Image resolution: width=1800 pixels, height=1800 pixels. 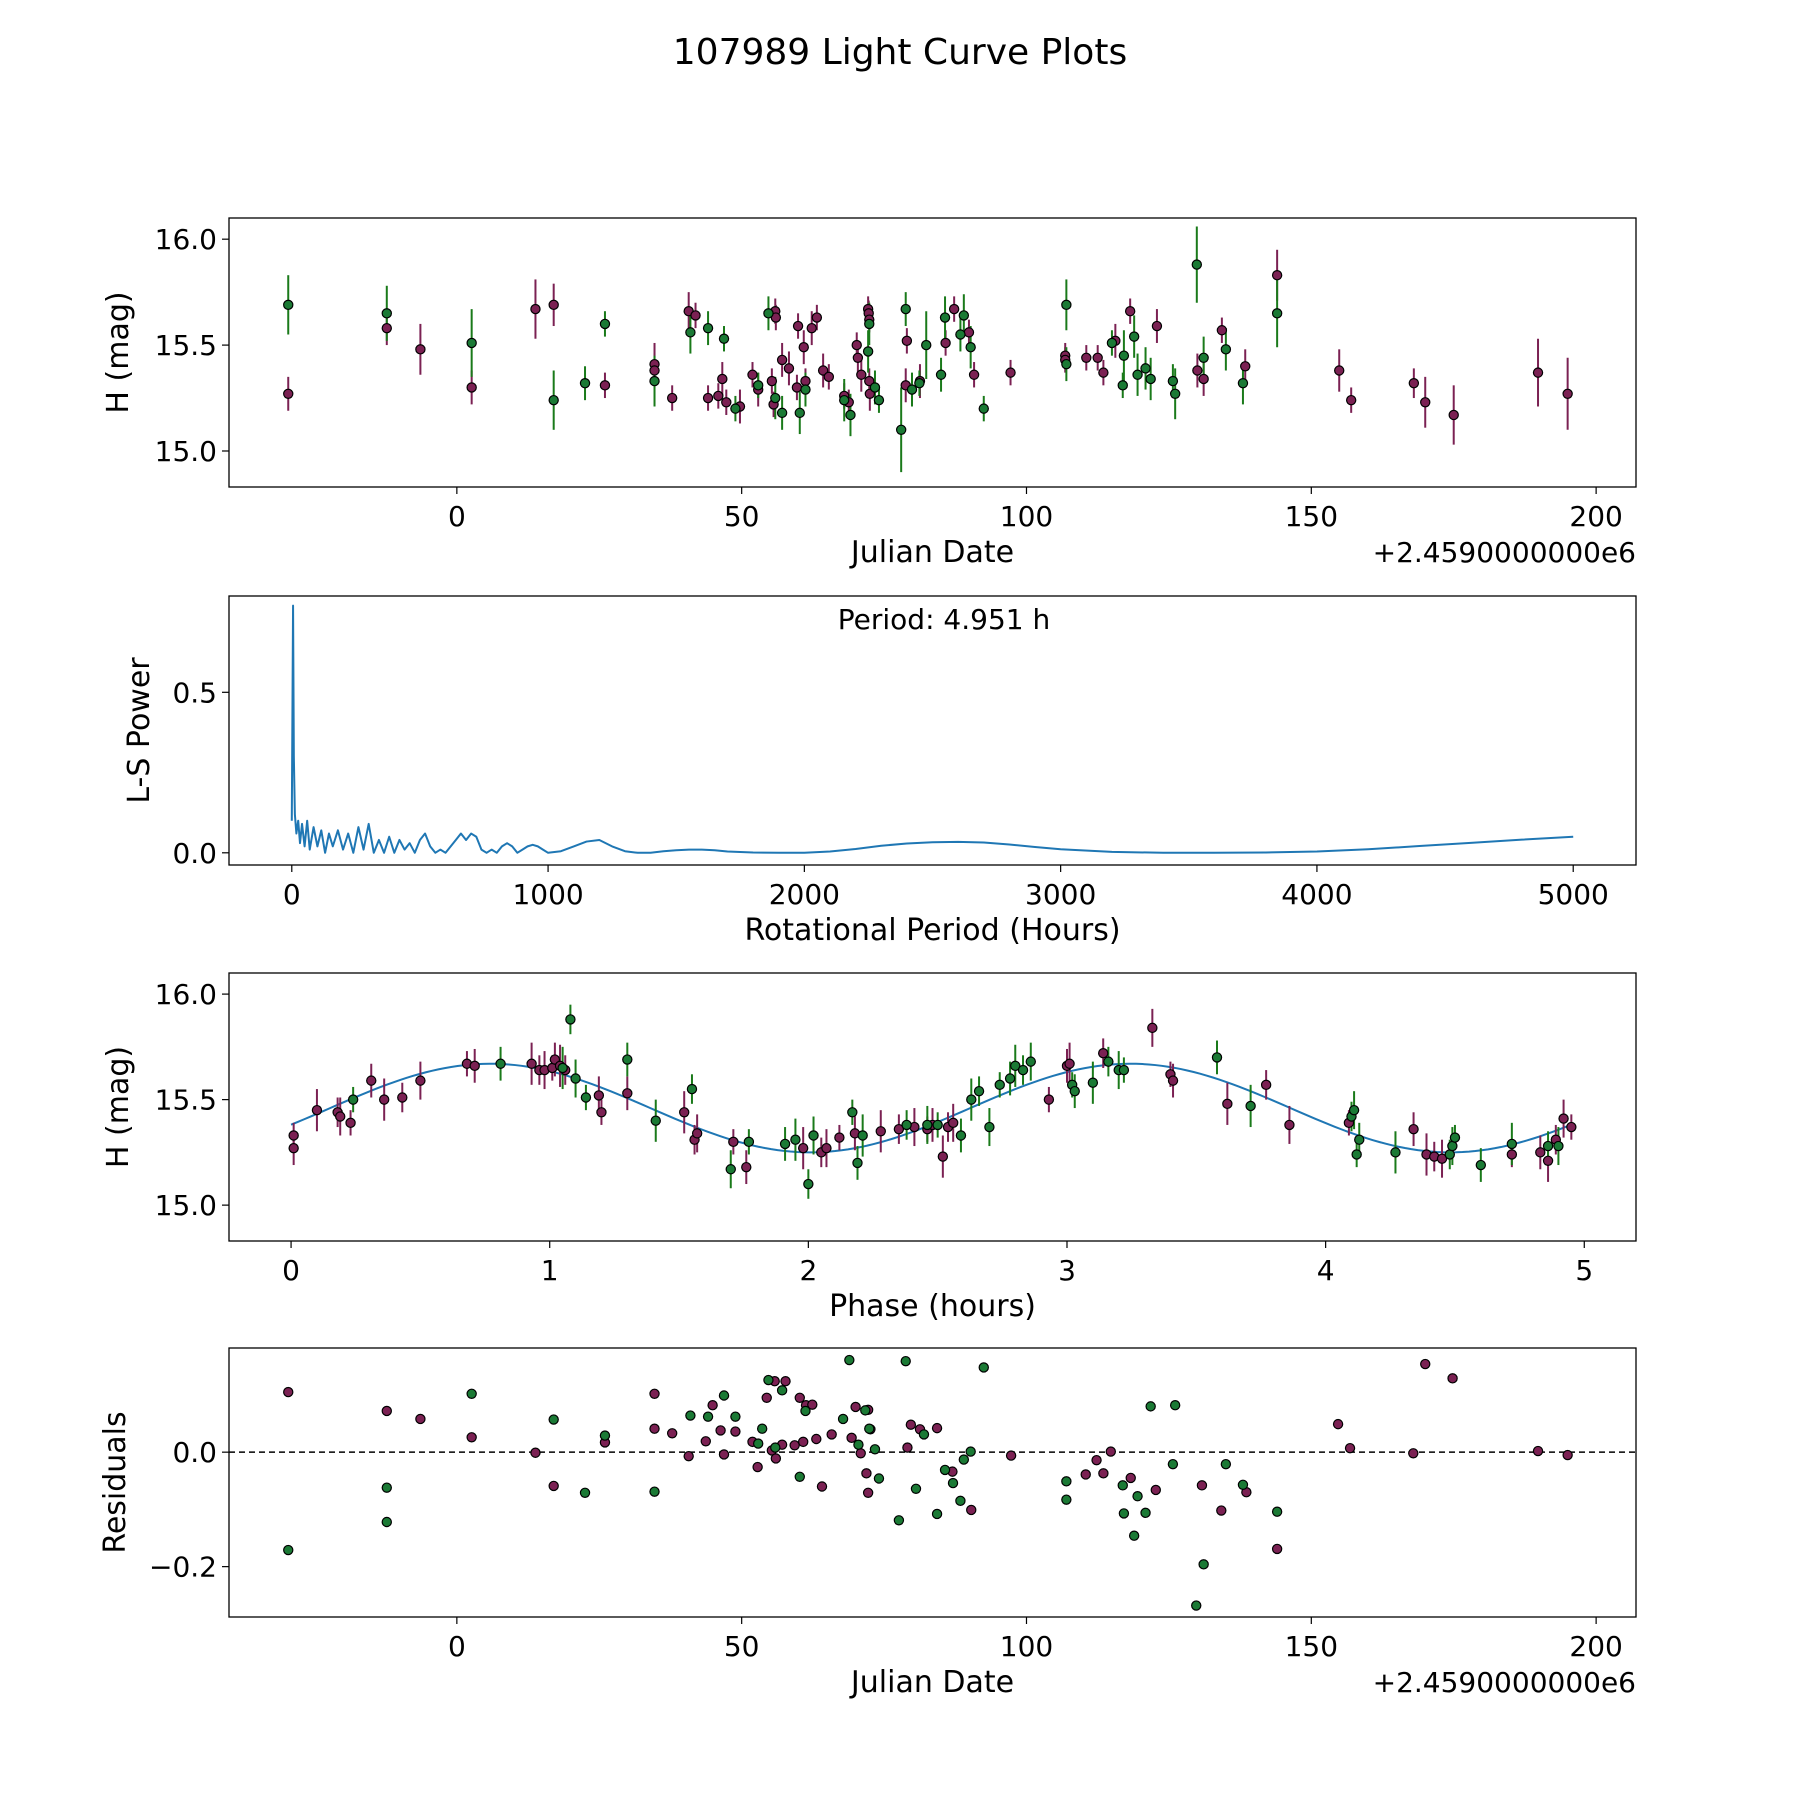 What do you see at coordinates (1026, 516) in the screenshot?
I see `lc-x-tick-label: 100` at bounding box center [1026, 516].